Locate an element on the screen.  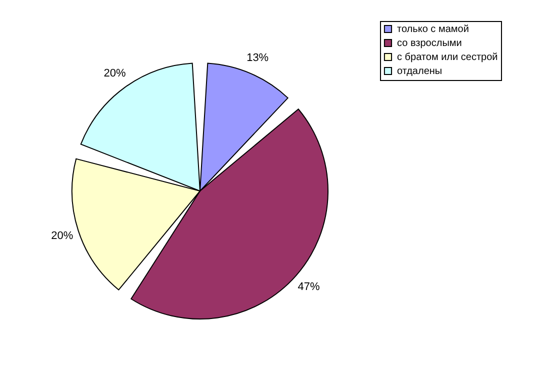
legend-label: только с мамой is located at coordinates (433, 29).